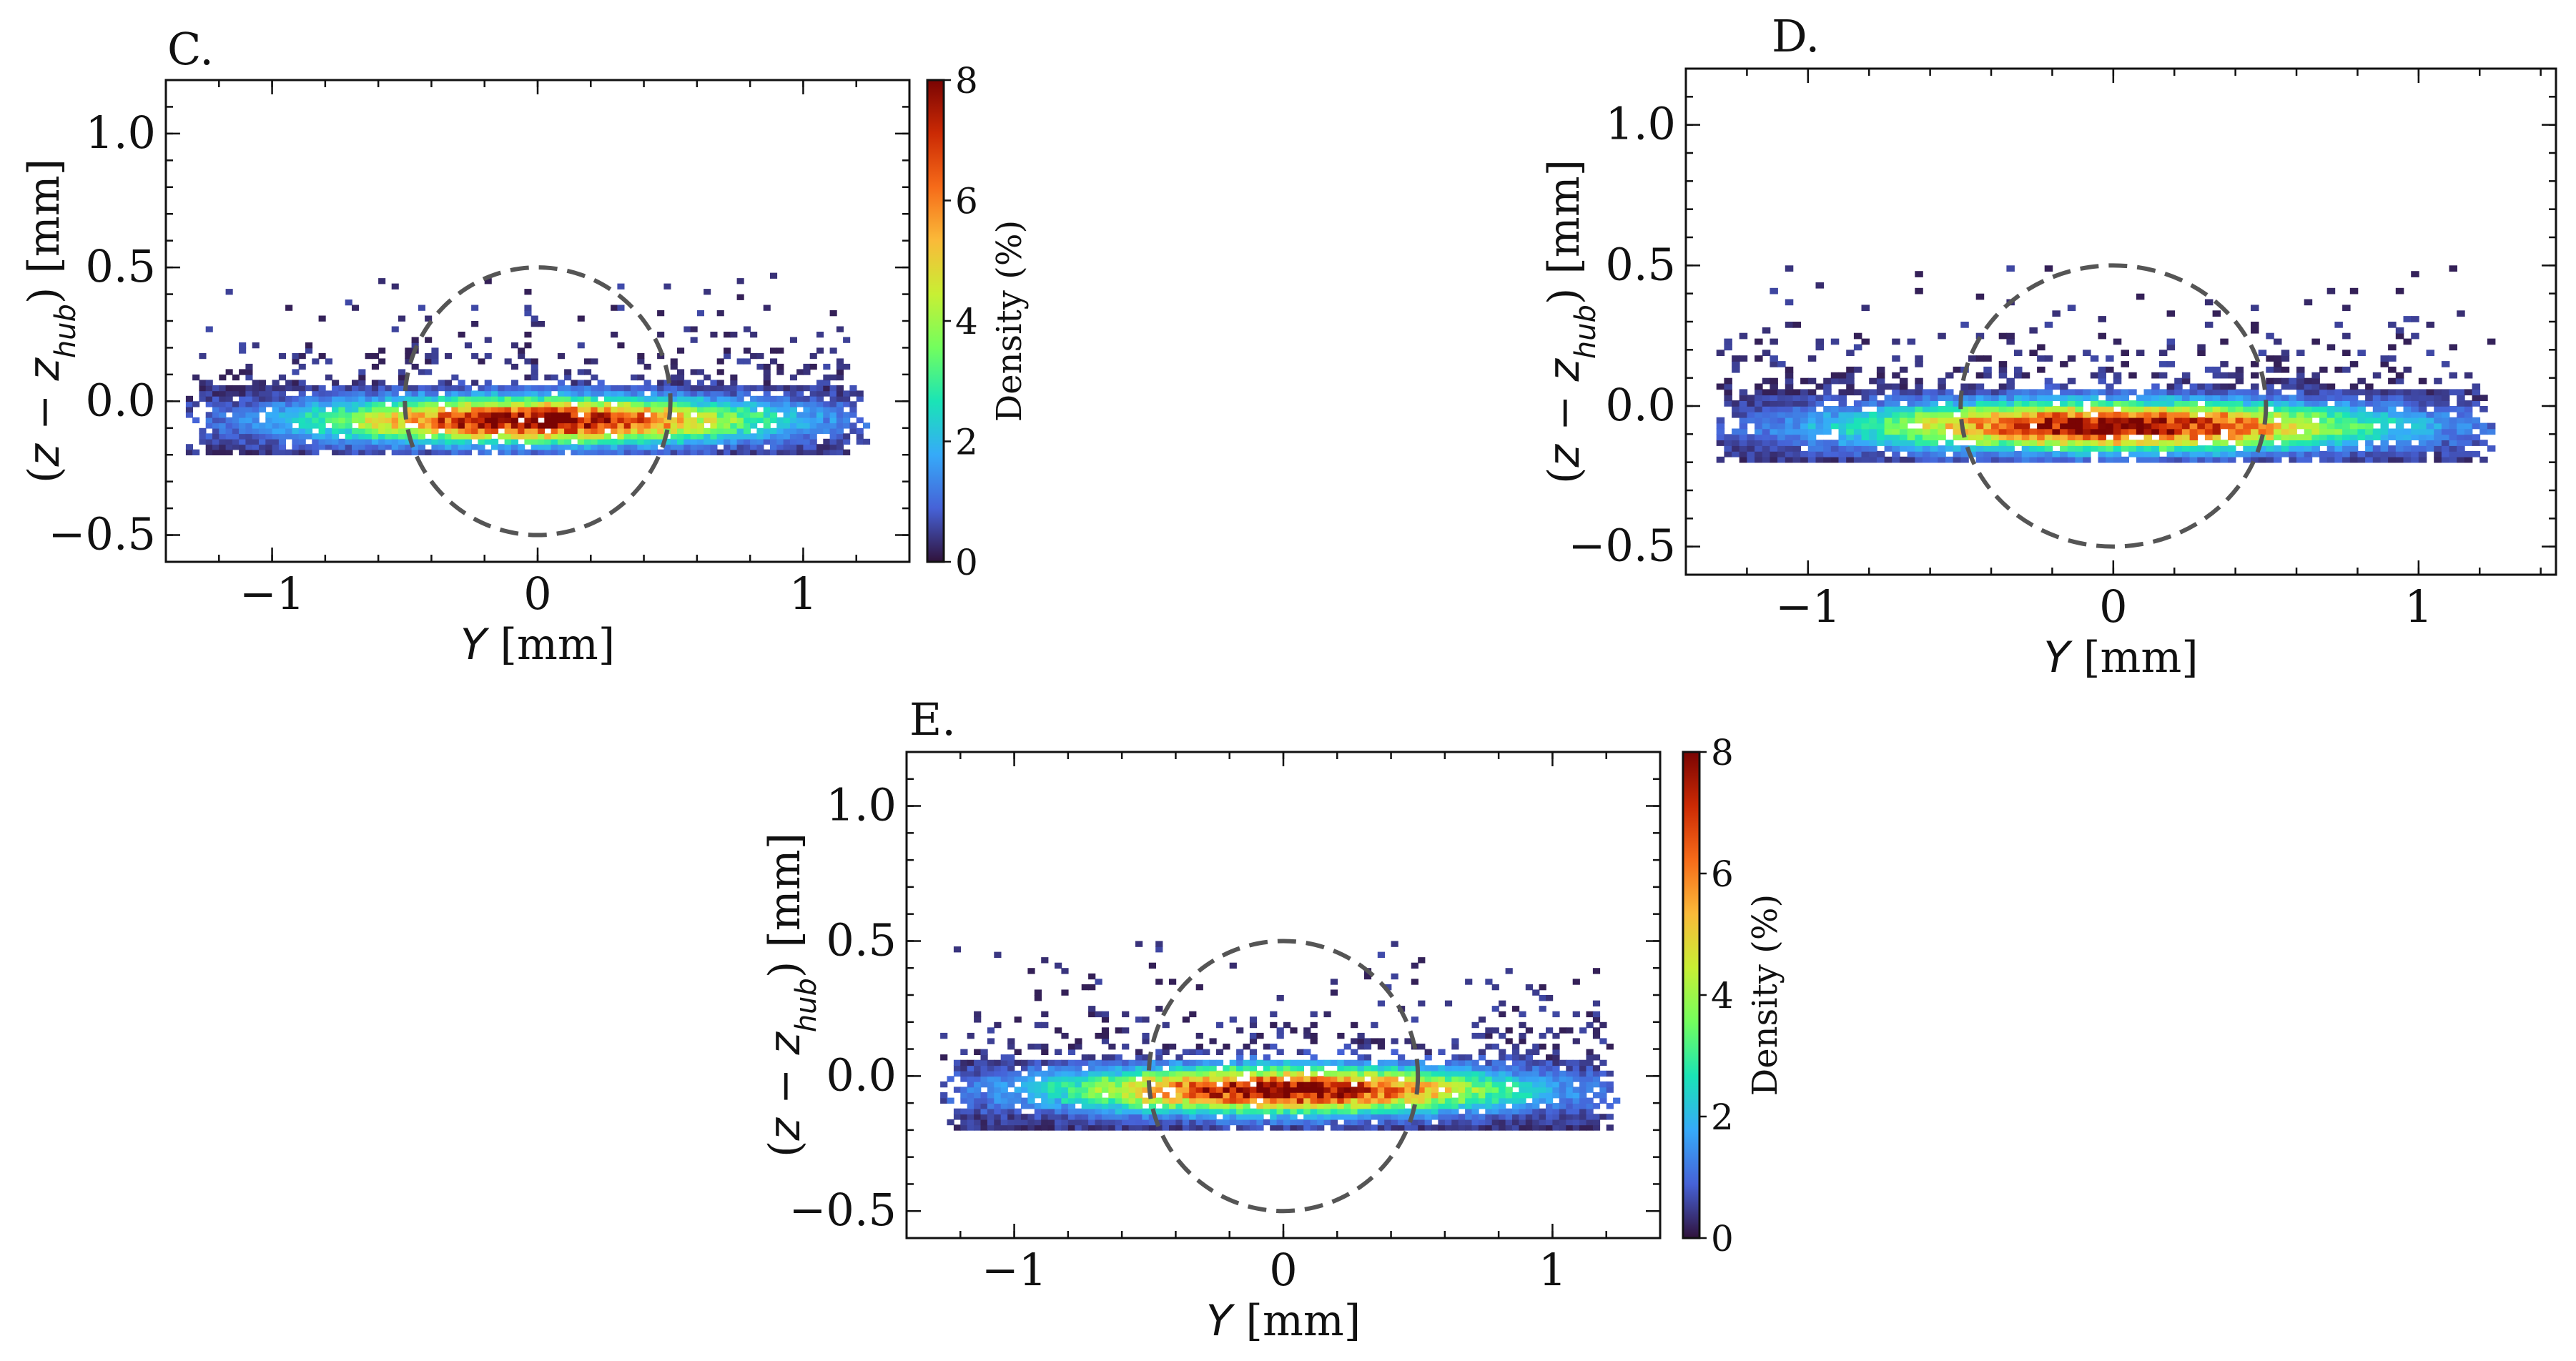  I want to click on y-tick-label: 1.0, so click(1640, 124).